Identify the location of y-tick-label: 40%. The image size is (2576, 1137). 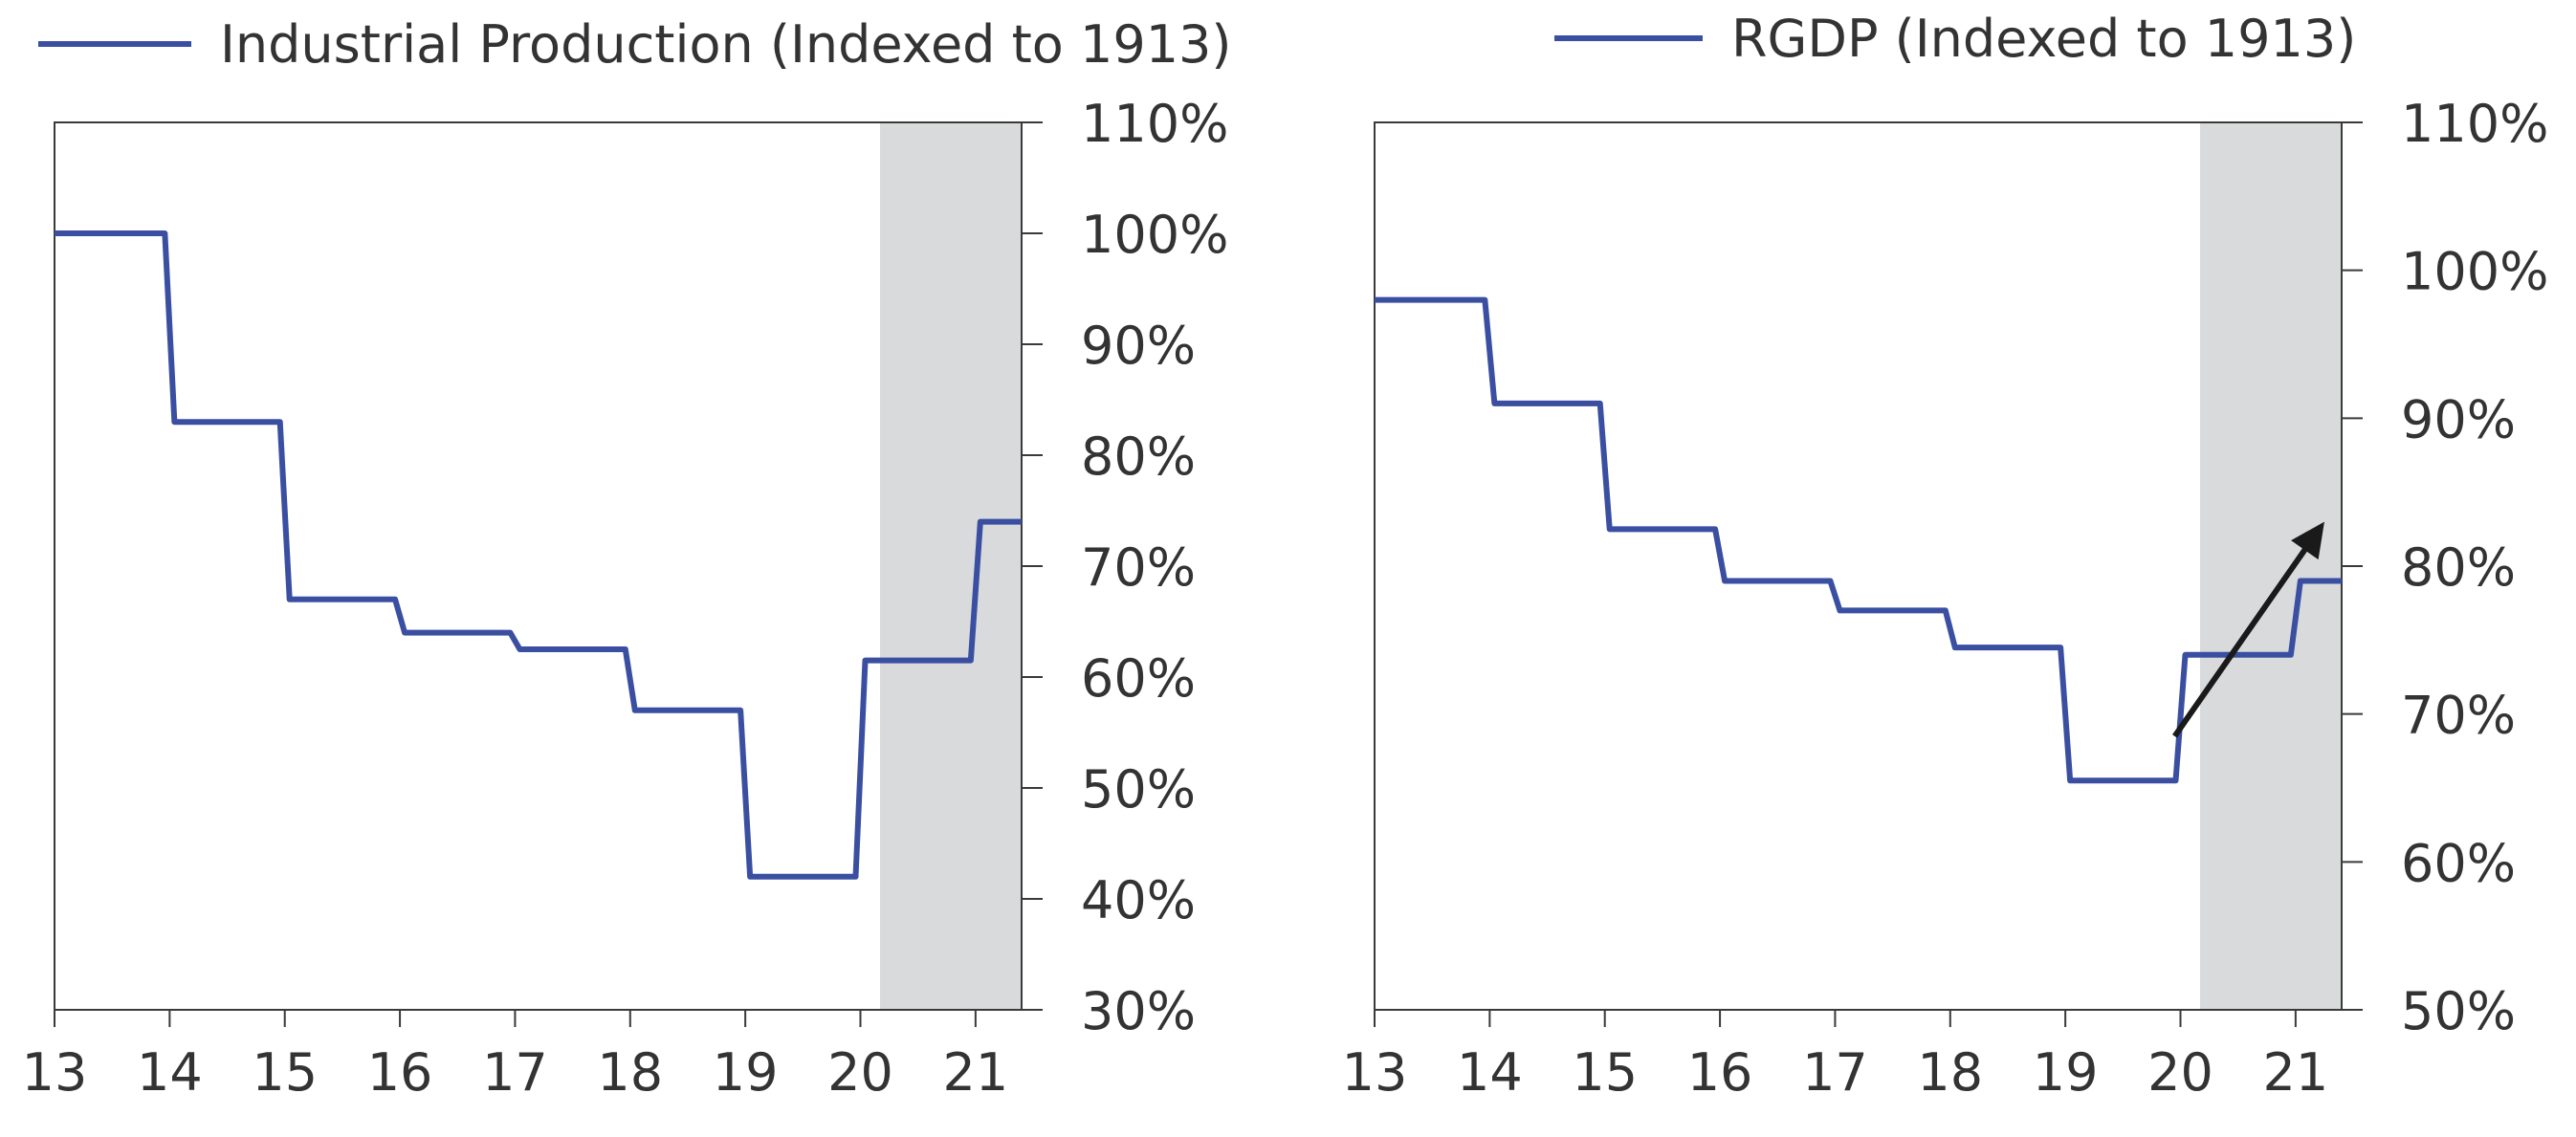
(1138, 900).